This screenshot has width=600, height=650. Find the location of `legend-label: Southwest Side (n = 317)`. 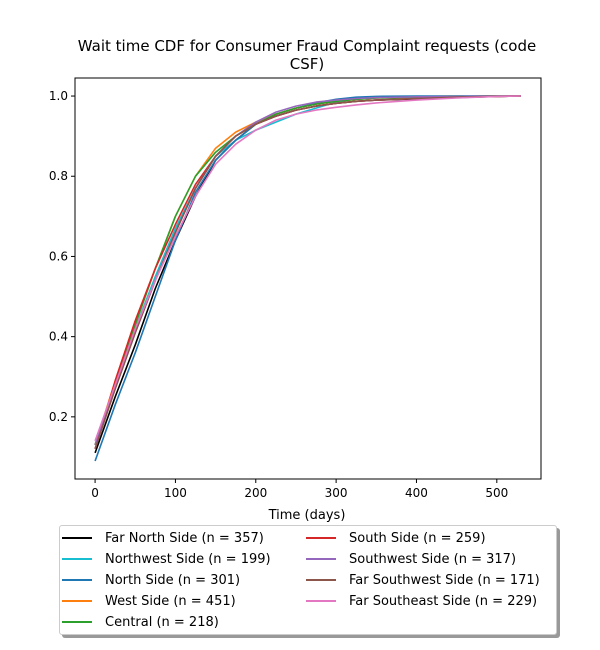

legend-label: Southwest Side (n = 317) is located at coordinates (433, 559).